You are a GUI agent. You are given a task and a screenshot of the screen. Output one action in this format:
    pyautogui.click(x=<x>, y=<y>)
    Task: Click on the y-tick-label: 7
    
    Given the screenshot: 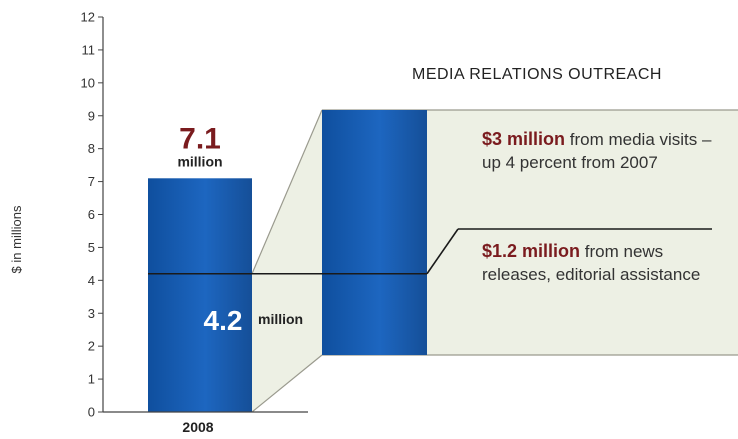 What is the action you would take?
    pyautogui.click(x=91, y=181)
    